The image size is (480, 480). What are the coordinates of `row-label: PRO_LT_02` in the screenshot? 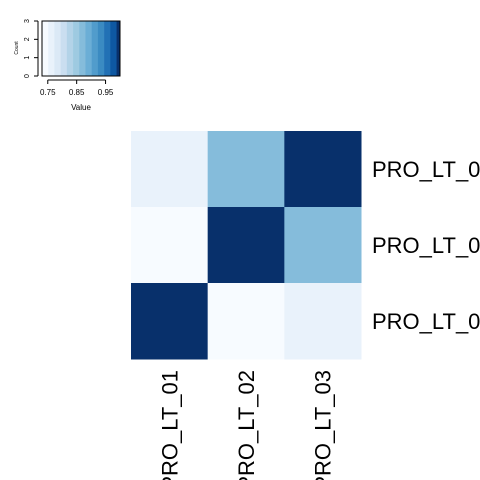 It's located at (426, 245).